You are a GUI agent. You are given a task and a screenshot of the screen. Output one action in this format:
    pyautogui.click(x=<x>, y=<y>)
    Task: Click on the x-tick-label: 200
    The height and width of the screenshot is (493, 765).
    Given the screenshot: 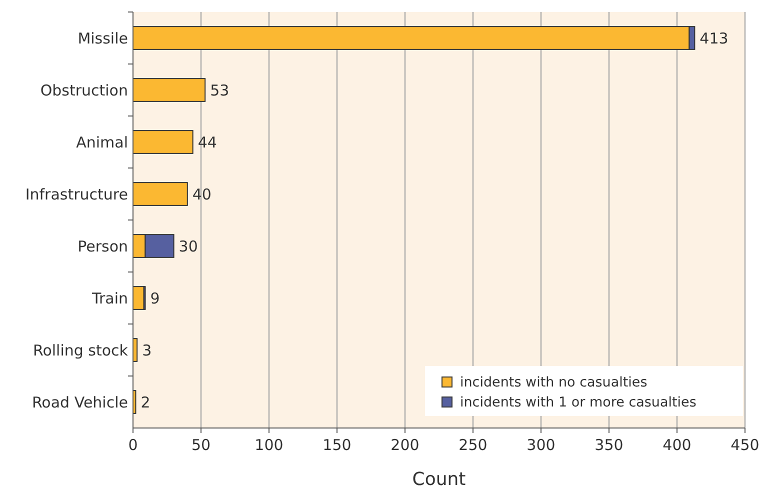 What is the action you would take?
    pyautogui.click(x=405, y=445)
    